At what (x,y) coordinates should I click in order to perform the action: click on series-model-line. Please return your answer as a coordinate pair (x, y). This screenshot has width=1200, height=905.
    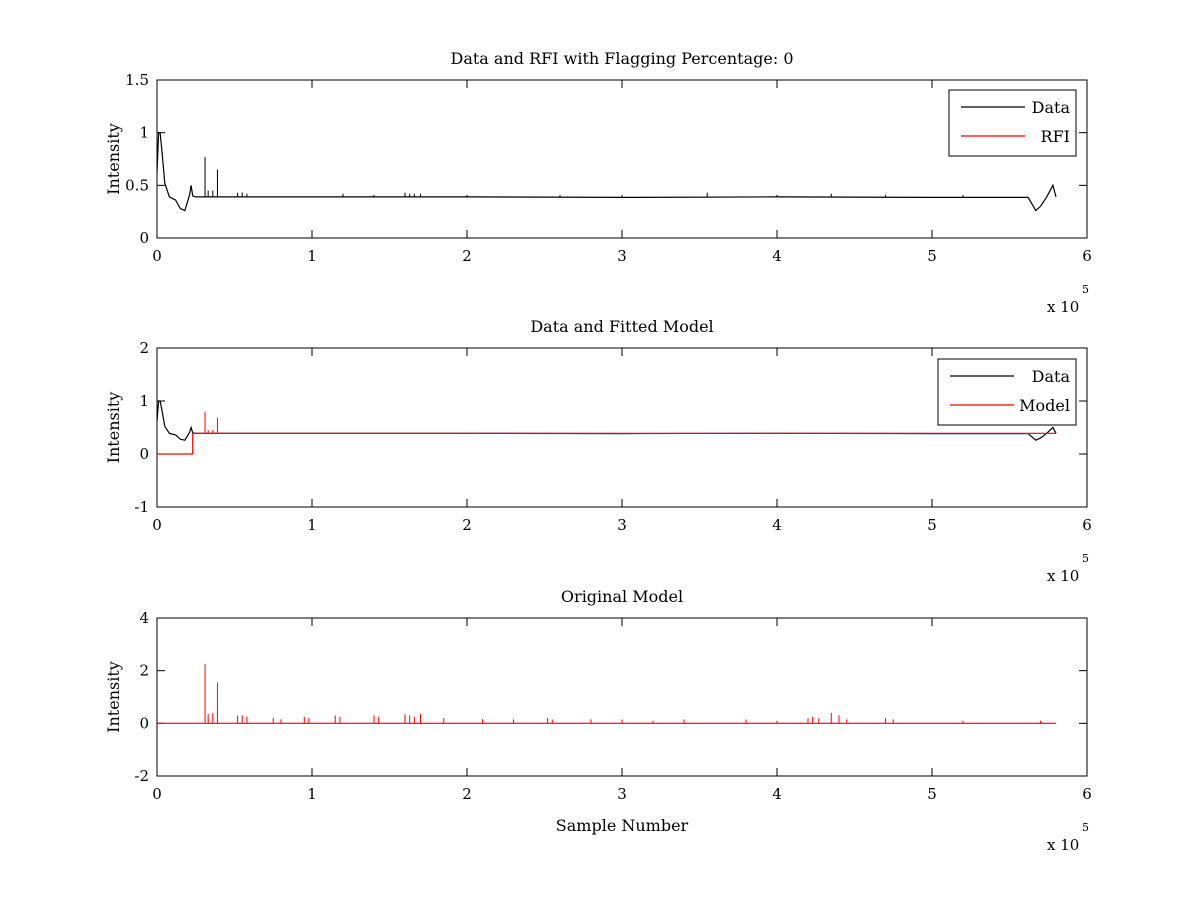
    Looking at the image, I should click on (606, 443).